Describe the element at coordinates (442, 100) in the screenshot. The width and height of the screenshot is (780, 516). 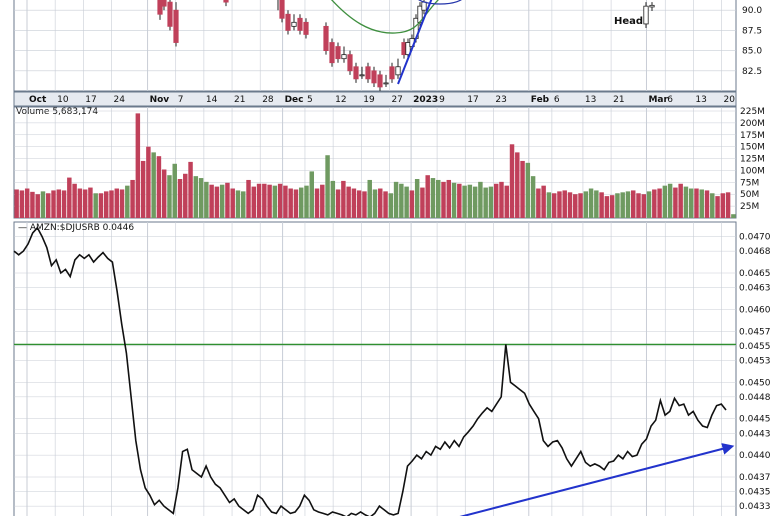
I see `date-tick-label: 9` at that location.